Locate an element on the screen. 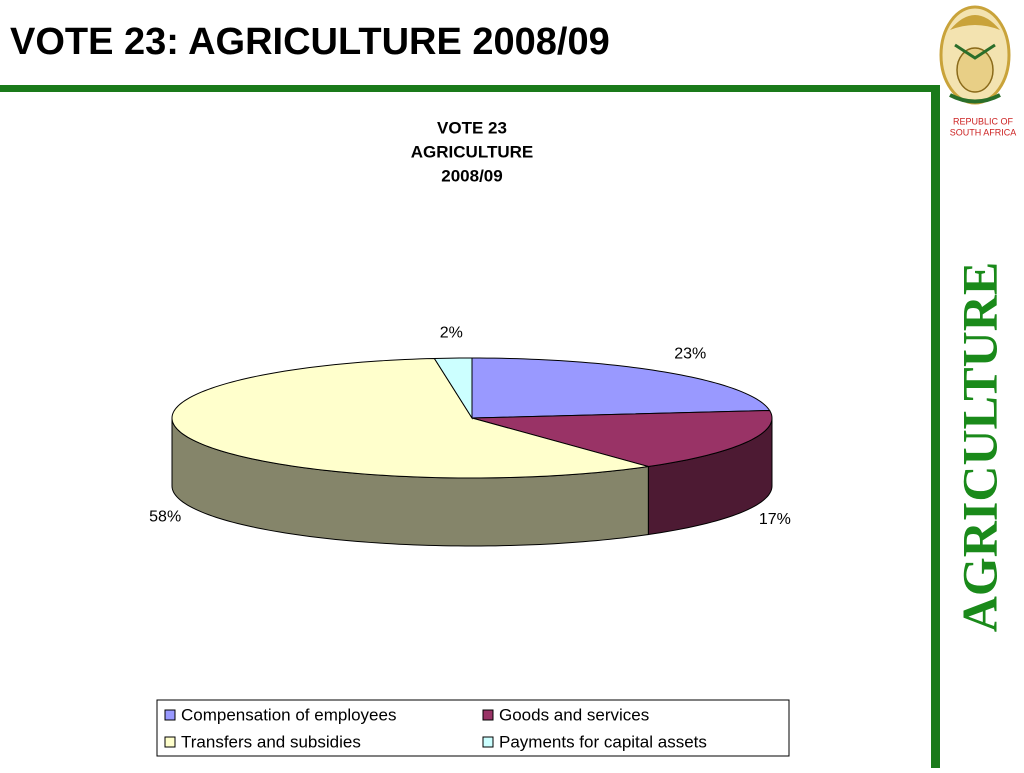 Image resolution: width=1024 pixels, height=773 pixels. legend-label: Compensation of employees is located at coordinates (288, 714).